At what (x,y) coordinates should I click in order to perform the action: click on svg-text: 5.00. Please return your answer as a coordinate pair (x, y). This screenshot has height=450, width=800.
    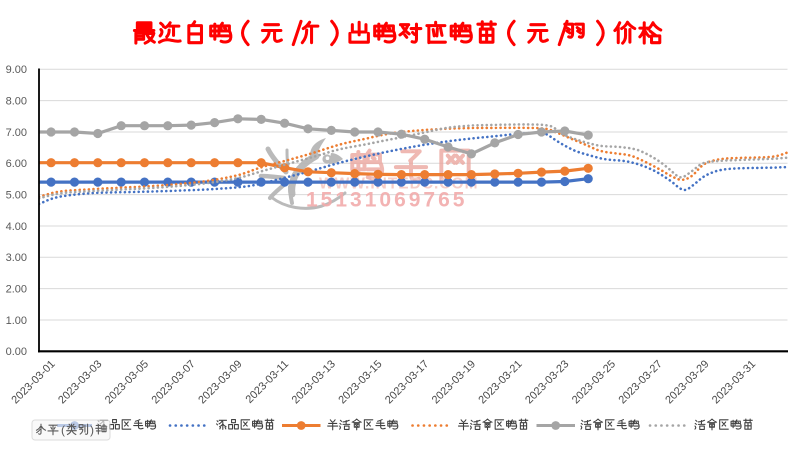
    Looking at the image, I should click on (16, 195).